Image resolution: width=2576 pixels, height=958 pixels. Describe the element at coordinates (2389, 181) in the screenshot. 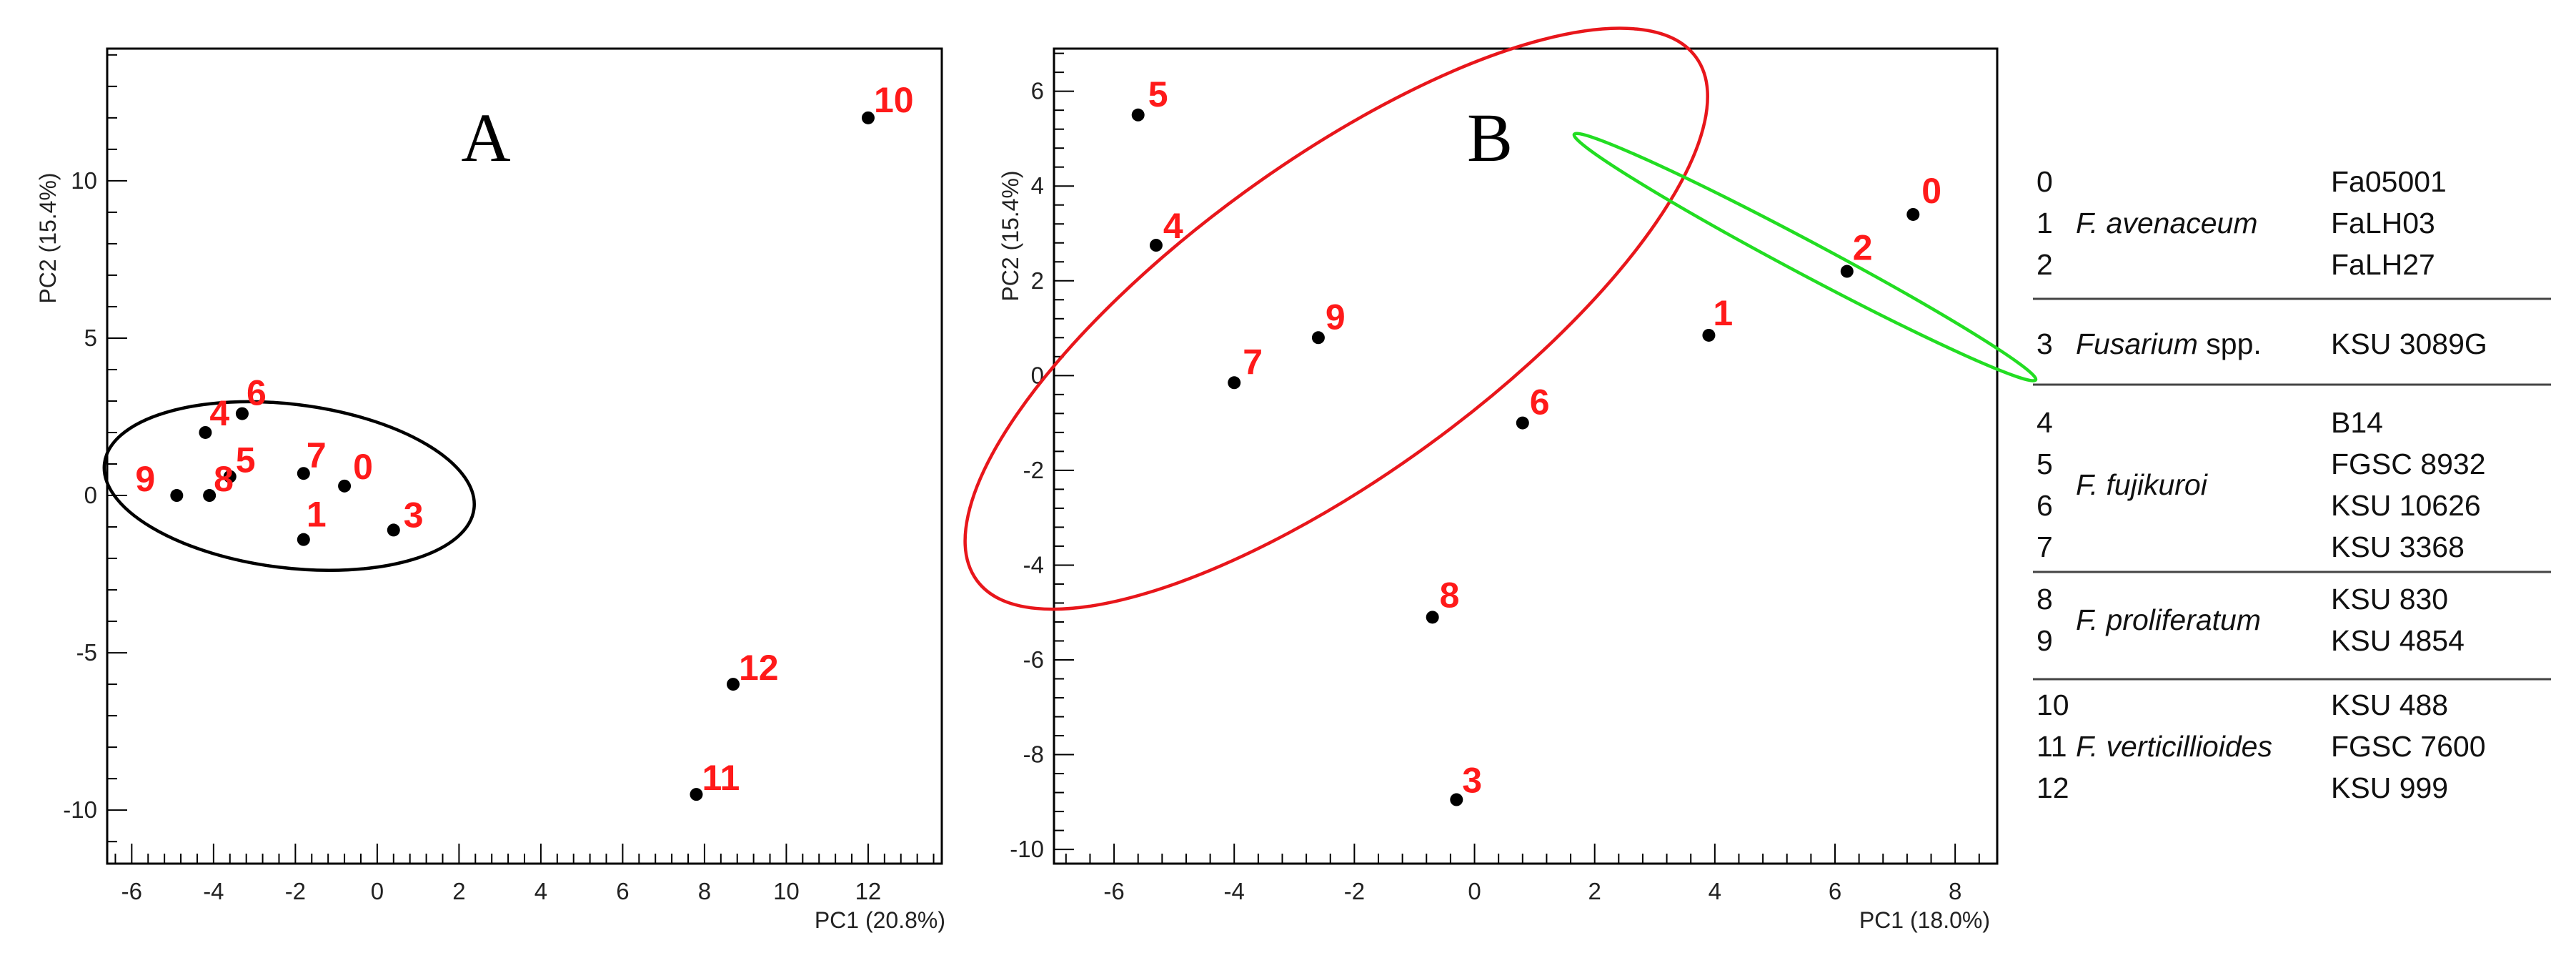

I see `legend-strain-name: Fa05001` at that location.